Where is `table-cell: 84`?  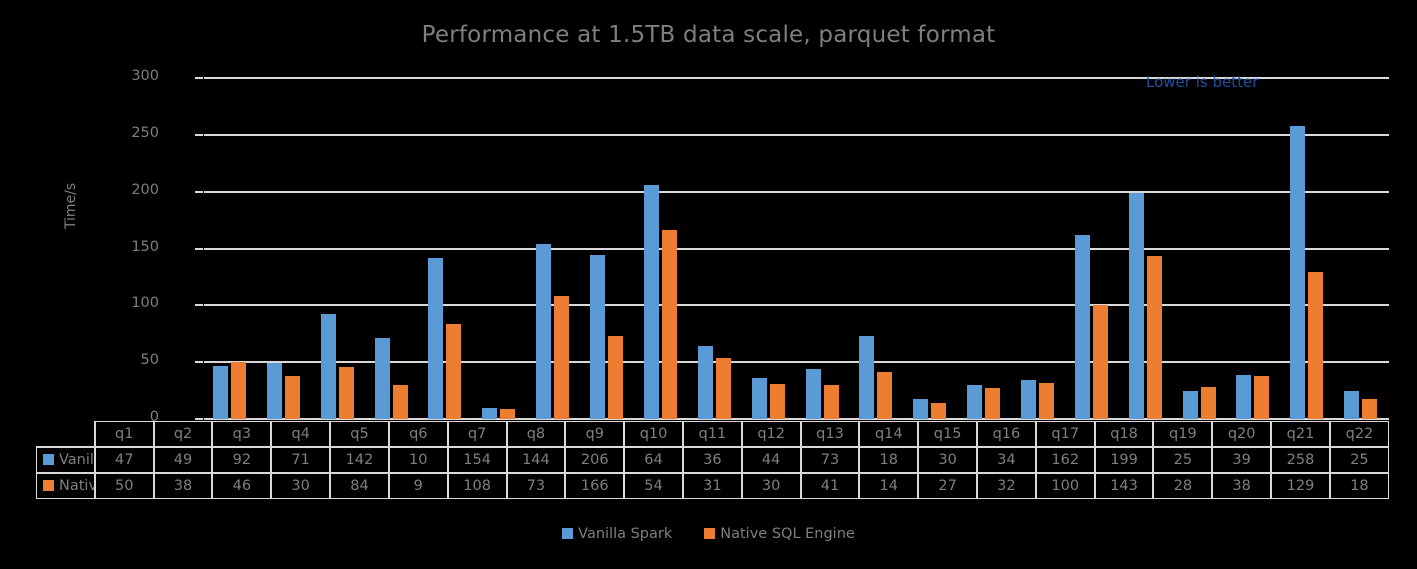
table-cell: 84 is located at coordinates (359, 486).